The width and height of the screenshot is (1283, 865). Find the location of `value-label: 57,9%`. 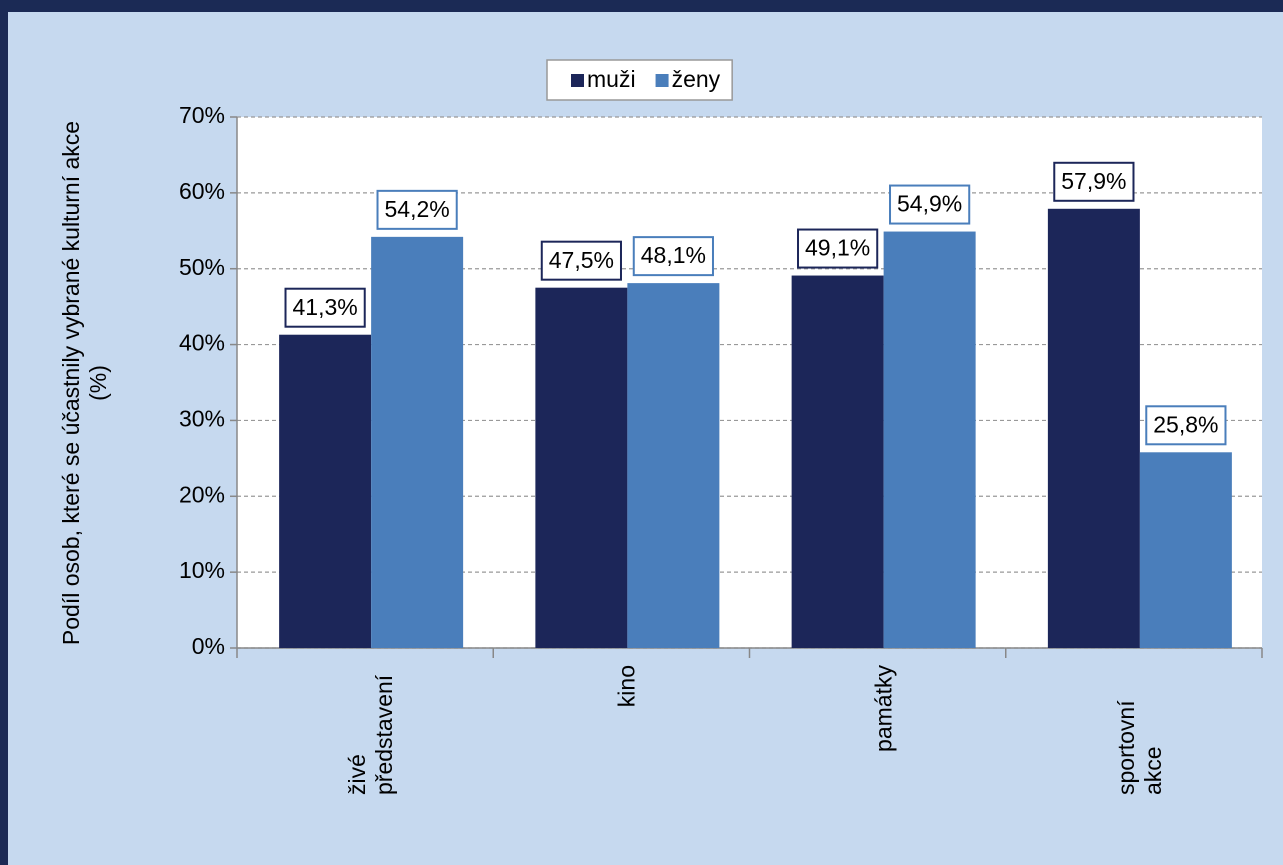

value-label: 57,9% is located at coordinates (1093, 181).